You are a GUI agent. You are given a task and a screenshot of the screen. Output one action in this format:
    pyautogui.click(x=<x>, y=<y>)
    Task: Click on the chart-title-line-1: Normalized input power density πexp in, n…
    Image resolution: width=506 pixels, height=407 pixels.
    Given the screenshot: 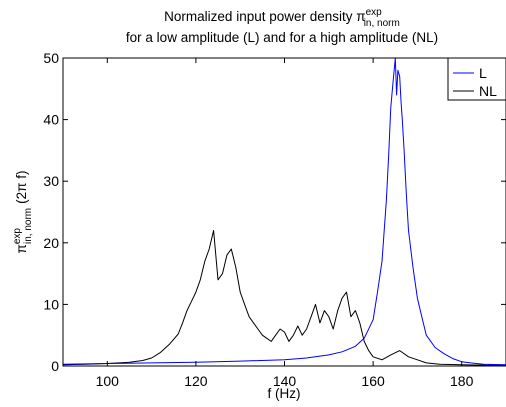 What is the action you would take?
    pyautogui.click(x=282, y=18)
    